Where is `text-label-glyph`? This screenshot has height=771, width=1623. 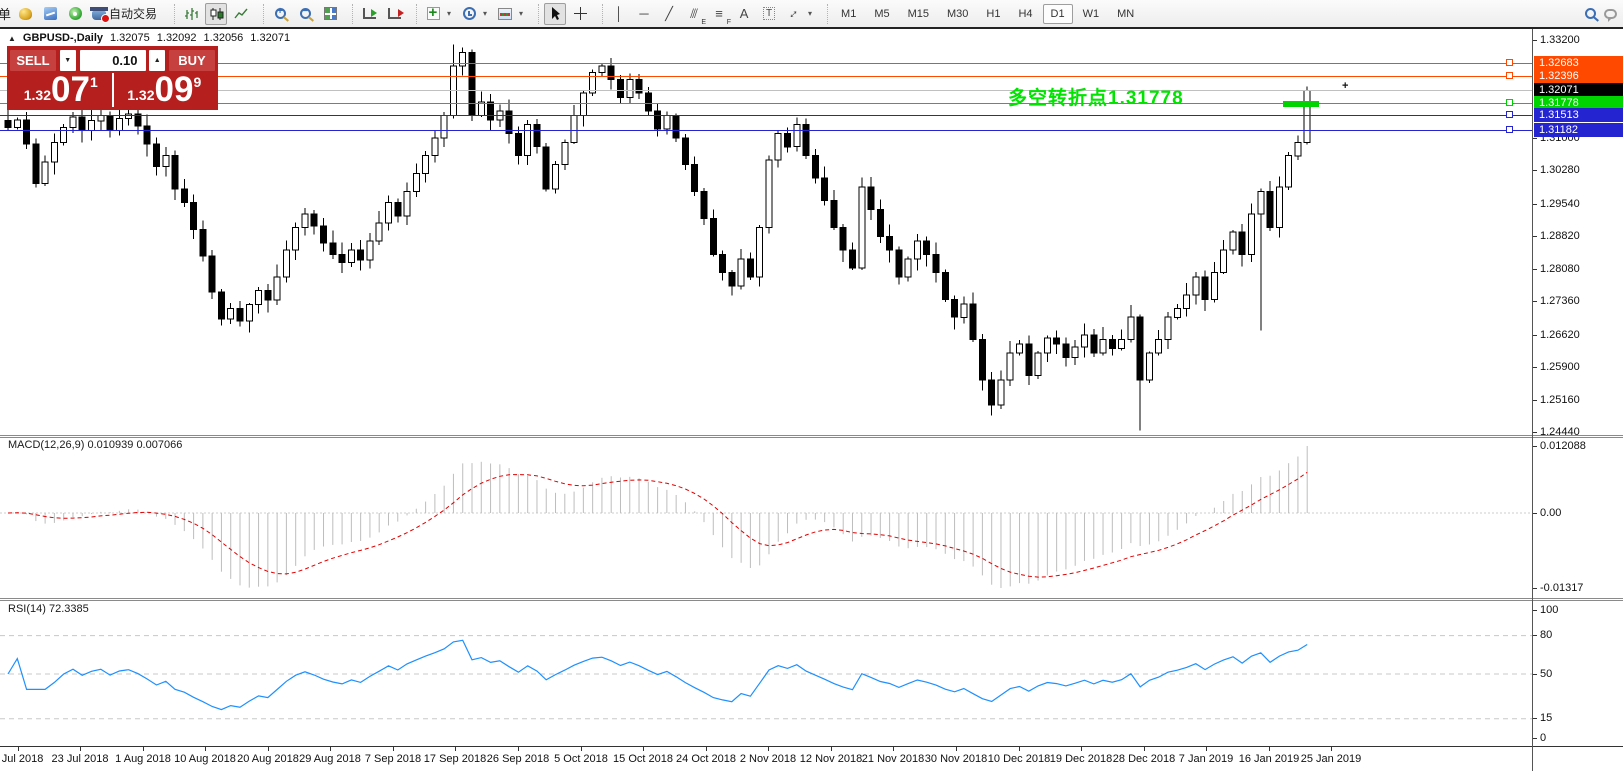 text-label-glyph is located at coordinates (769, 13).